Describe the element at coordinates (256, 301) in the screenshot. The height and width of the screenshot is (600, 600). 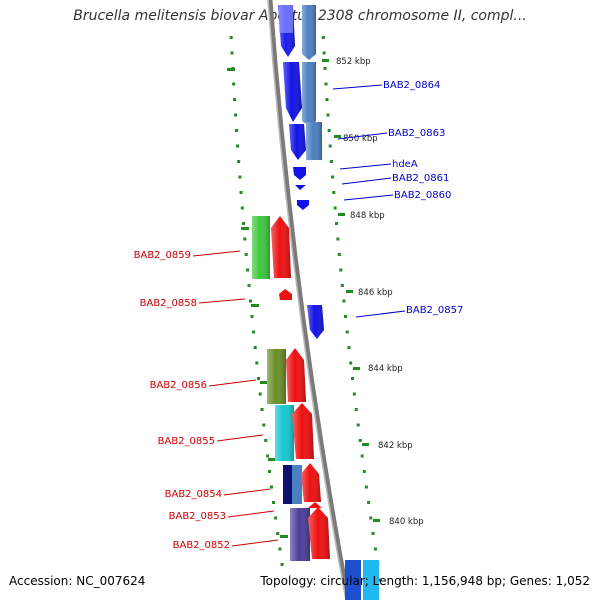
I see `outer-scale-track-left` at that location.